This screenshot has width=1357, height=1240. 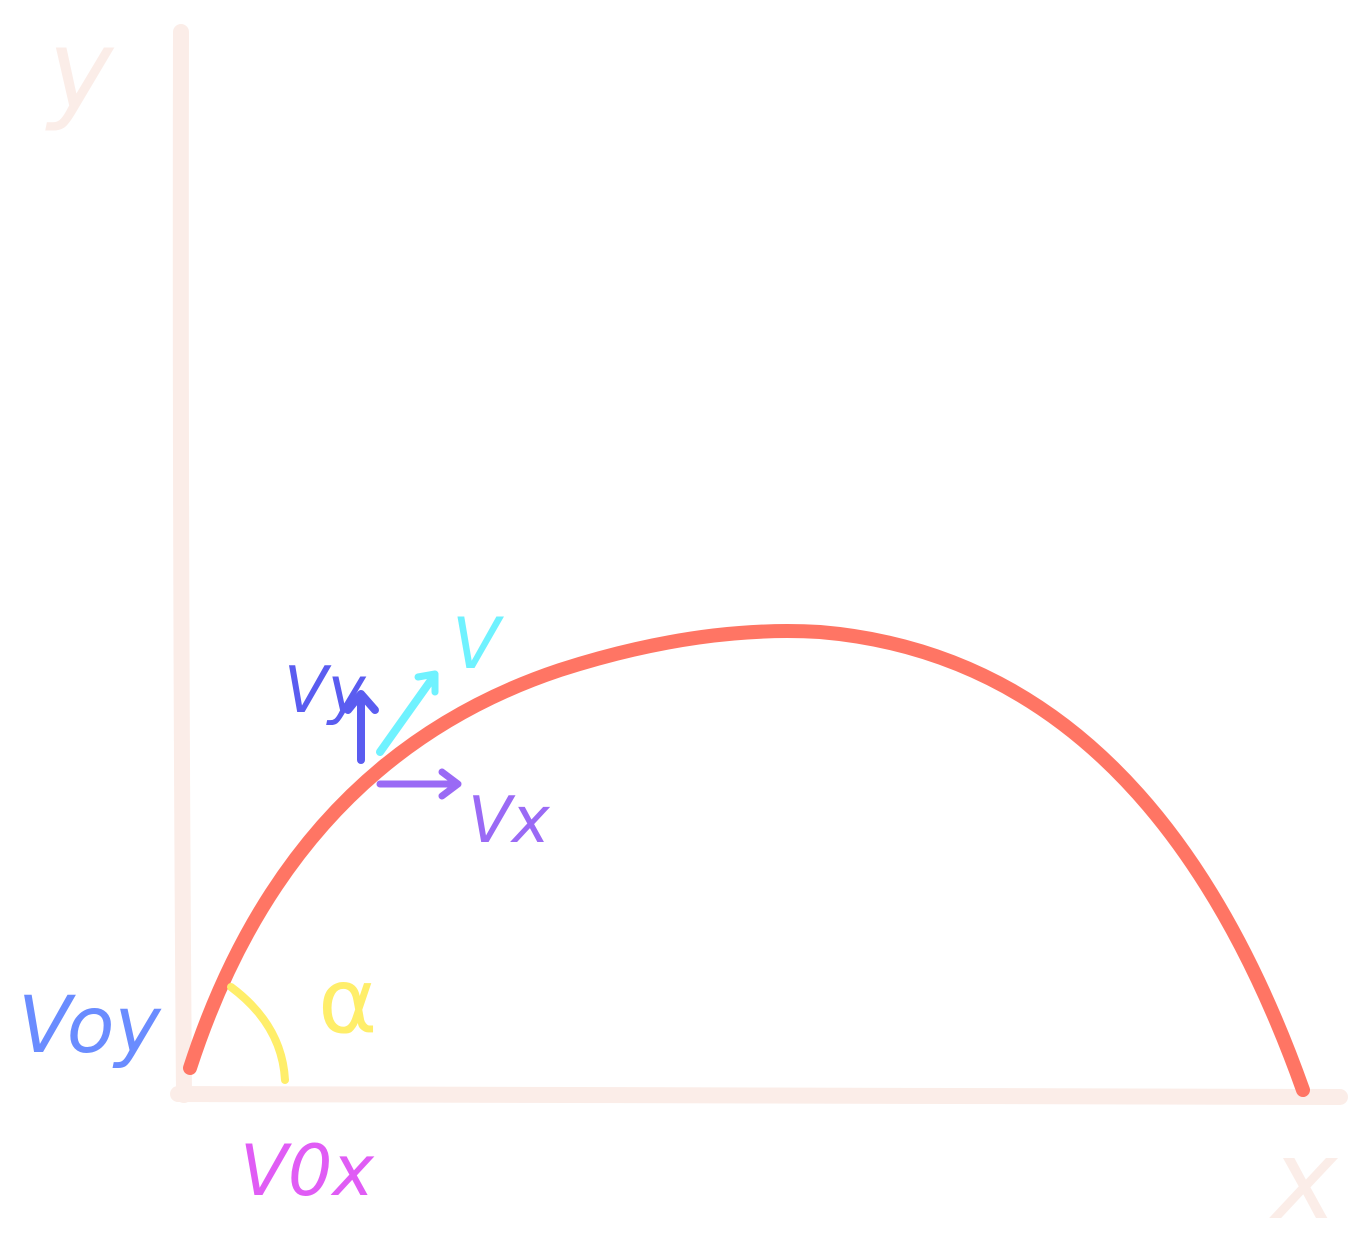 I want to click on vy-arrow, so click(x=361, y=727).